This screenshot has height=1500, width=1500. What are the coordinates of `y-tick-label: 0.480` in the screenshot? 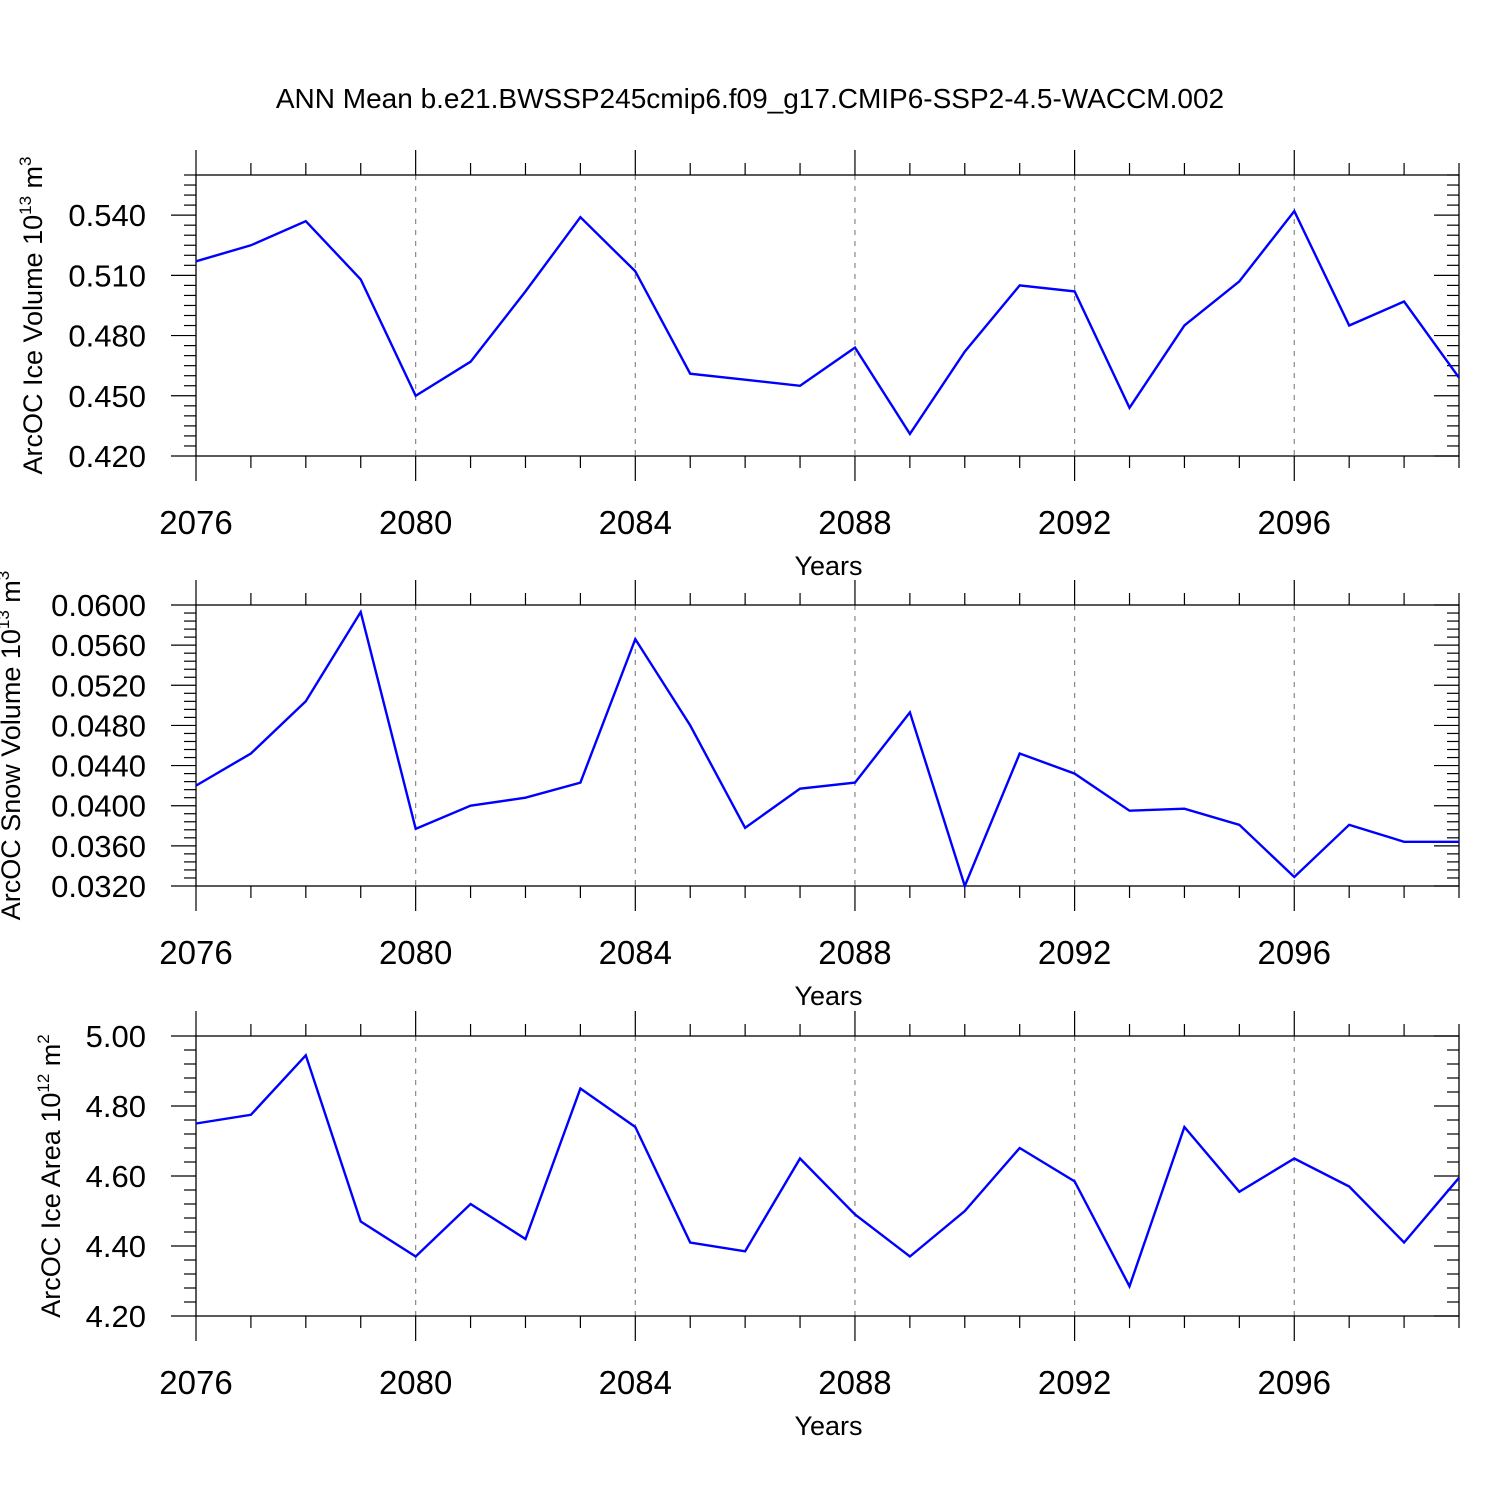 It's located at (107, 336).